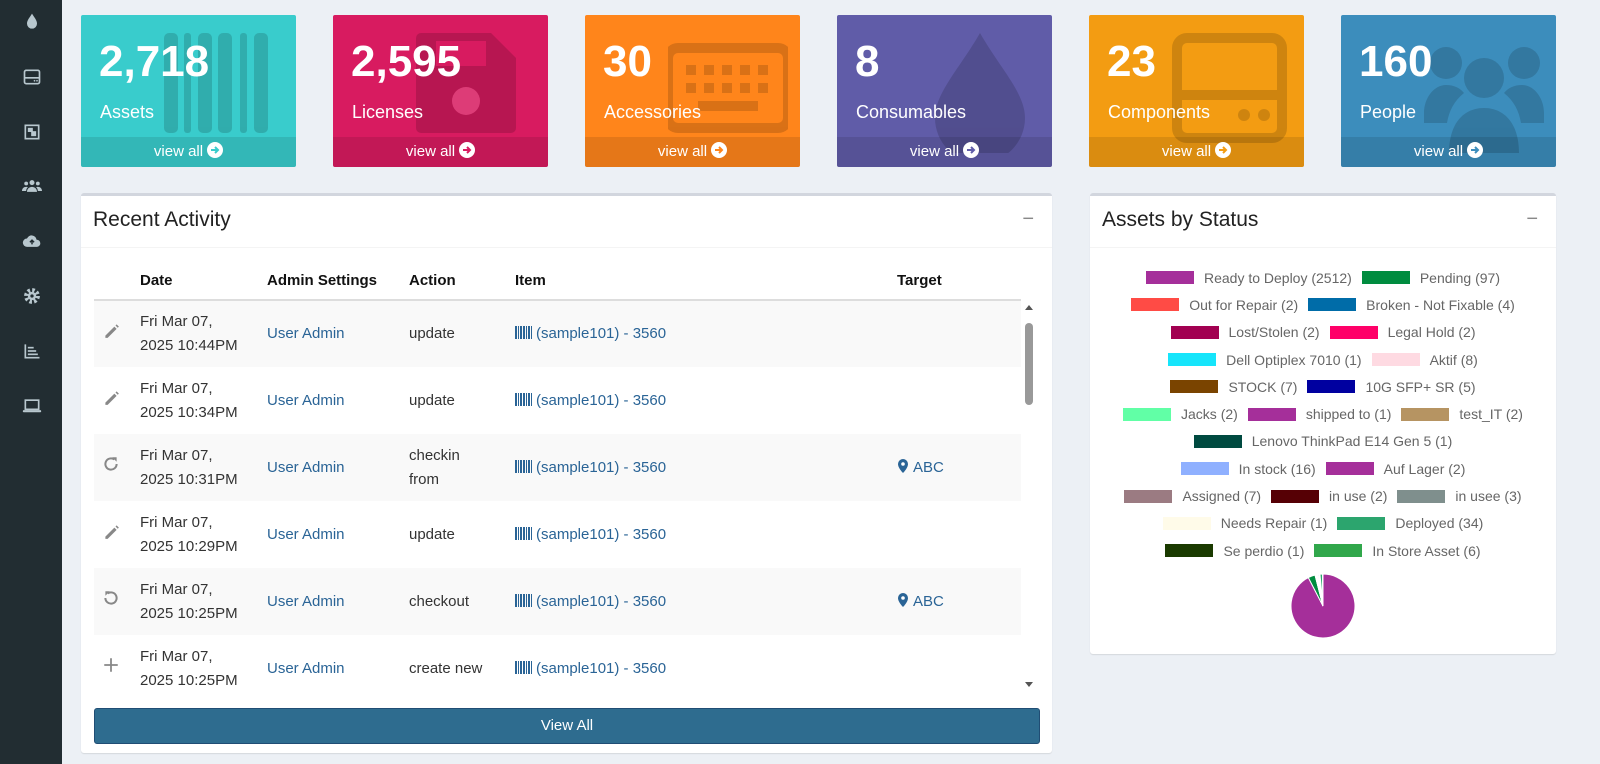 Image resolution: width=1600 pixels, height=764 pixels. I want to click on view-all-button: View All, so click(567, 726).